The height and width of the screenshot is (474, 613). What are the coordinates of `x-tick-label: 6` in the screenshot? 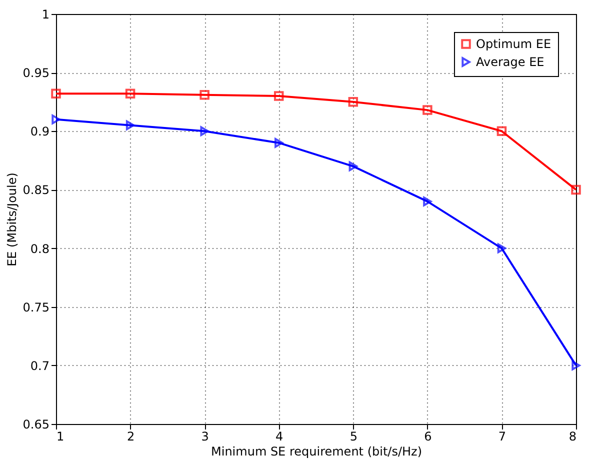 It's located at (428, 437).